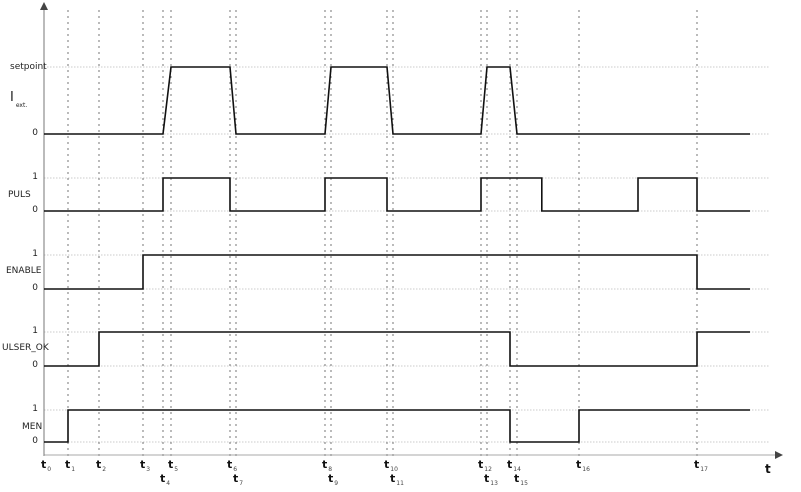  I want to click on time-axis-arrow-icon, so click(779, 455).